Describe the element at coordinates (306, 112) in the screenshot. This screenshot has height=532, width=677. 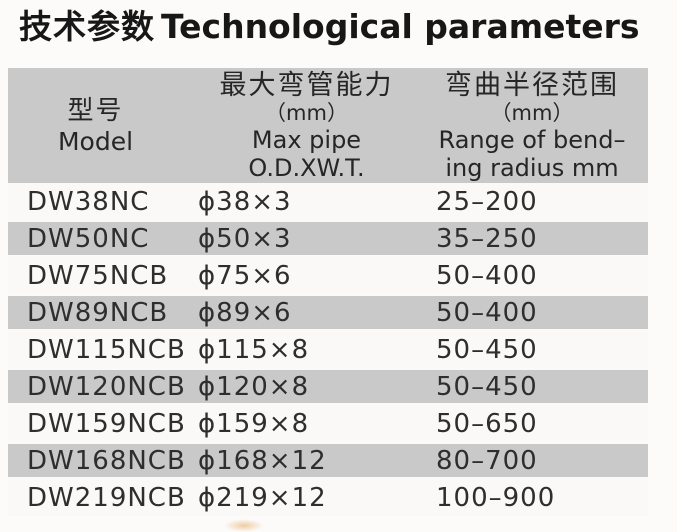
I see `header-max-pipe-unit: （mm）` at that location.